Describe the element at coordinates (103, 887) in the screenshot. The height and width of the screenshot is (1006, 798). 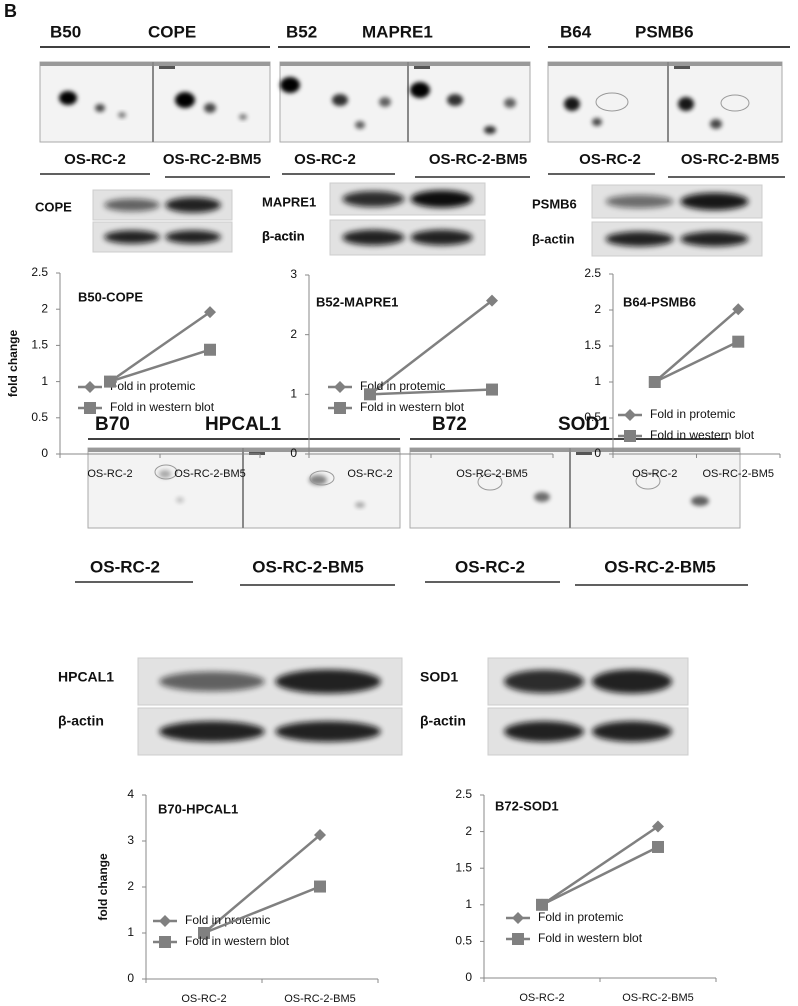
I see `y-axis-label: fold change` at that location.